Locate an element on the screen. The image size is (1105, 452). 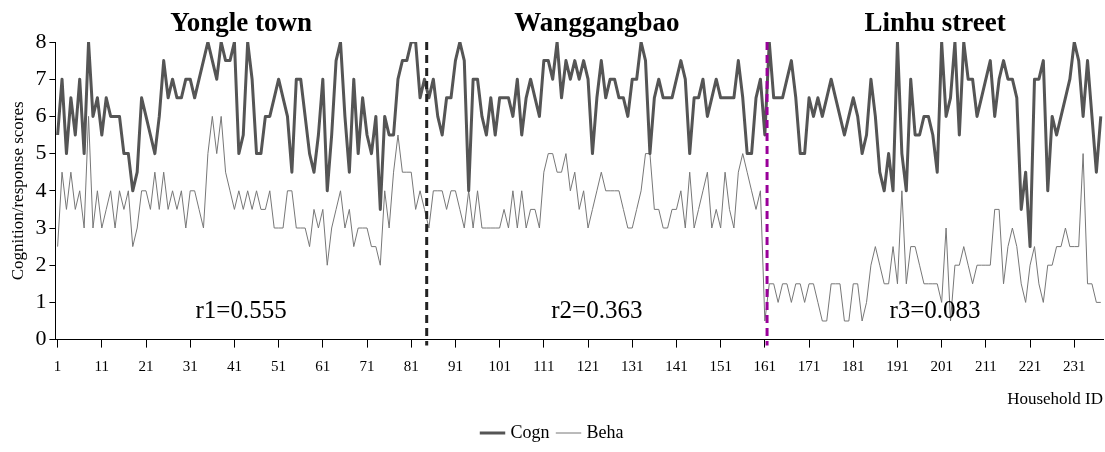
y-tick-label: 2 is located at coordinates (41, 263).